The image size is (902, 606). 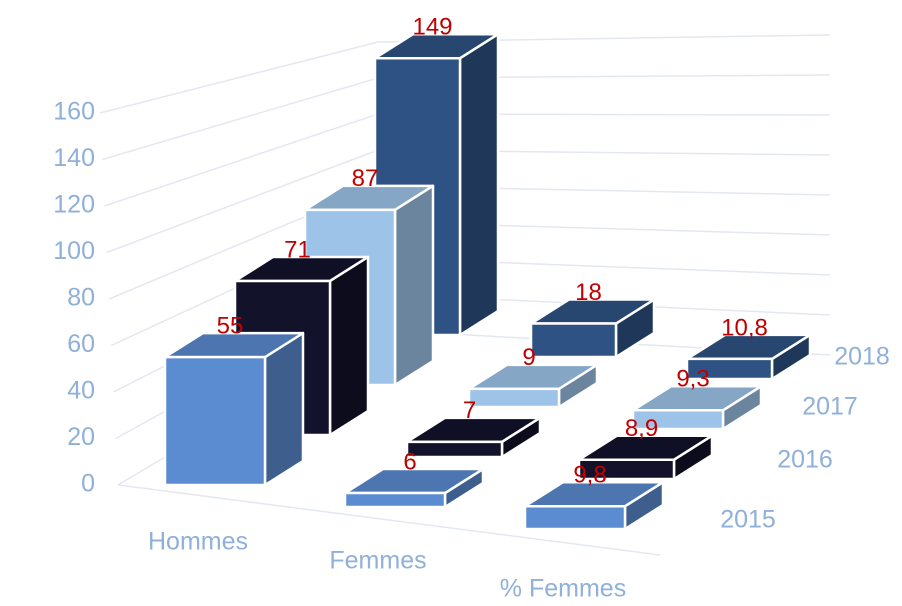 I want to click on value-label: 18, so click(x=588, y=292).